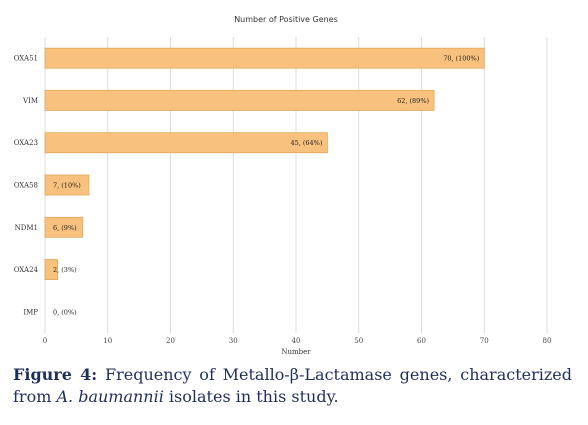 The width and height of the screenshot is (588, 425). Describe the element at coordinates (264, 58) in the screenshot. I see `bar-oxa51` at that location.